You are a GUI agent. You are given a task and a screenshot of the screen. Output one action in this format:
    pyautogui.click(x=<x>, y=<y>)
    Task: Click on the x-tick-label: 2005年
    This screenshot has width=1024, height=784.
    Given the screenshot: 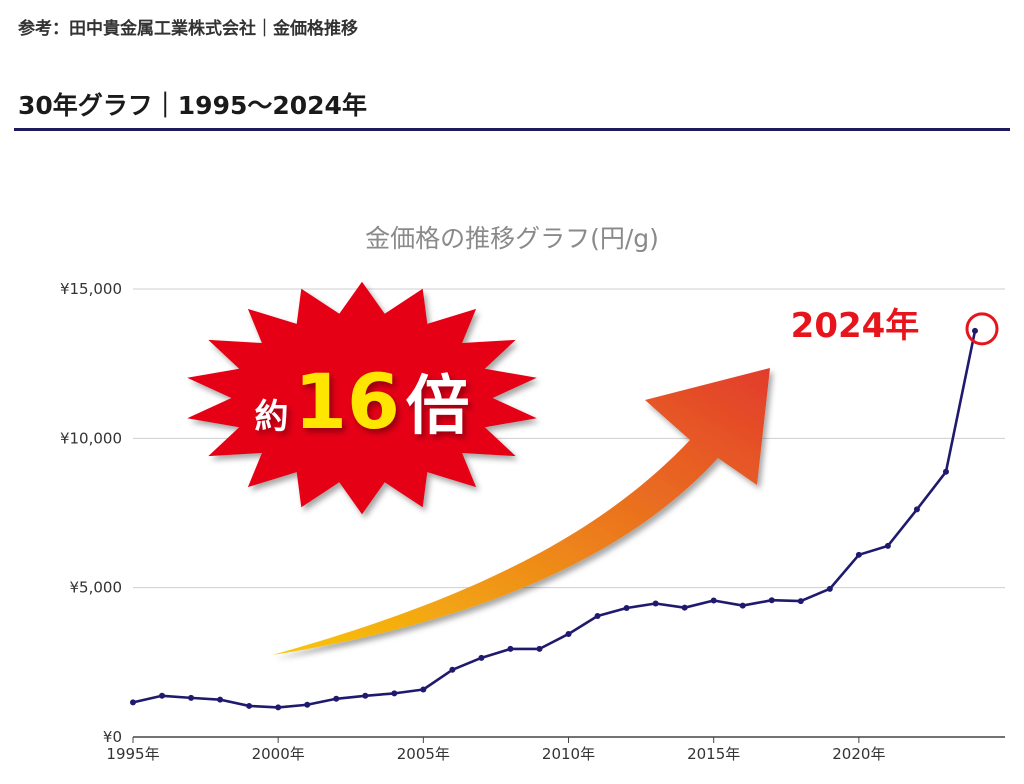 What is the action you would take?
    pyautogui.click(x=423, y=754)
    